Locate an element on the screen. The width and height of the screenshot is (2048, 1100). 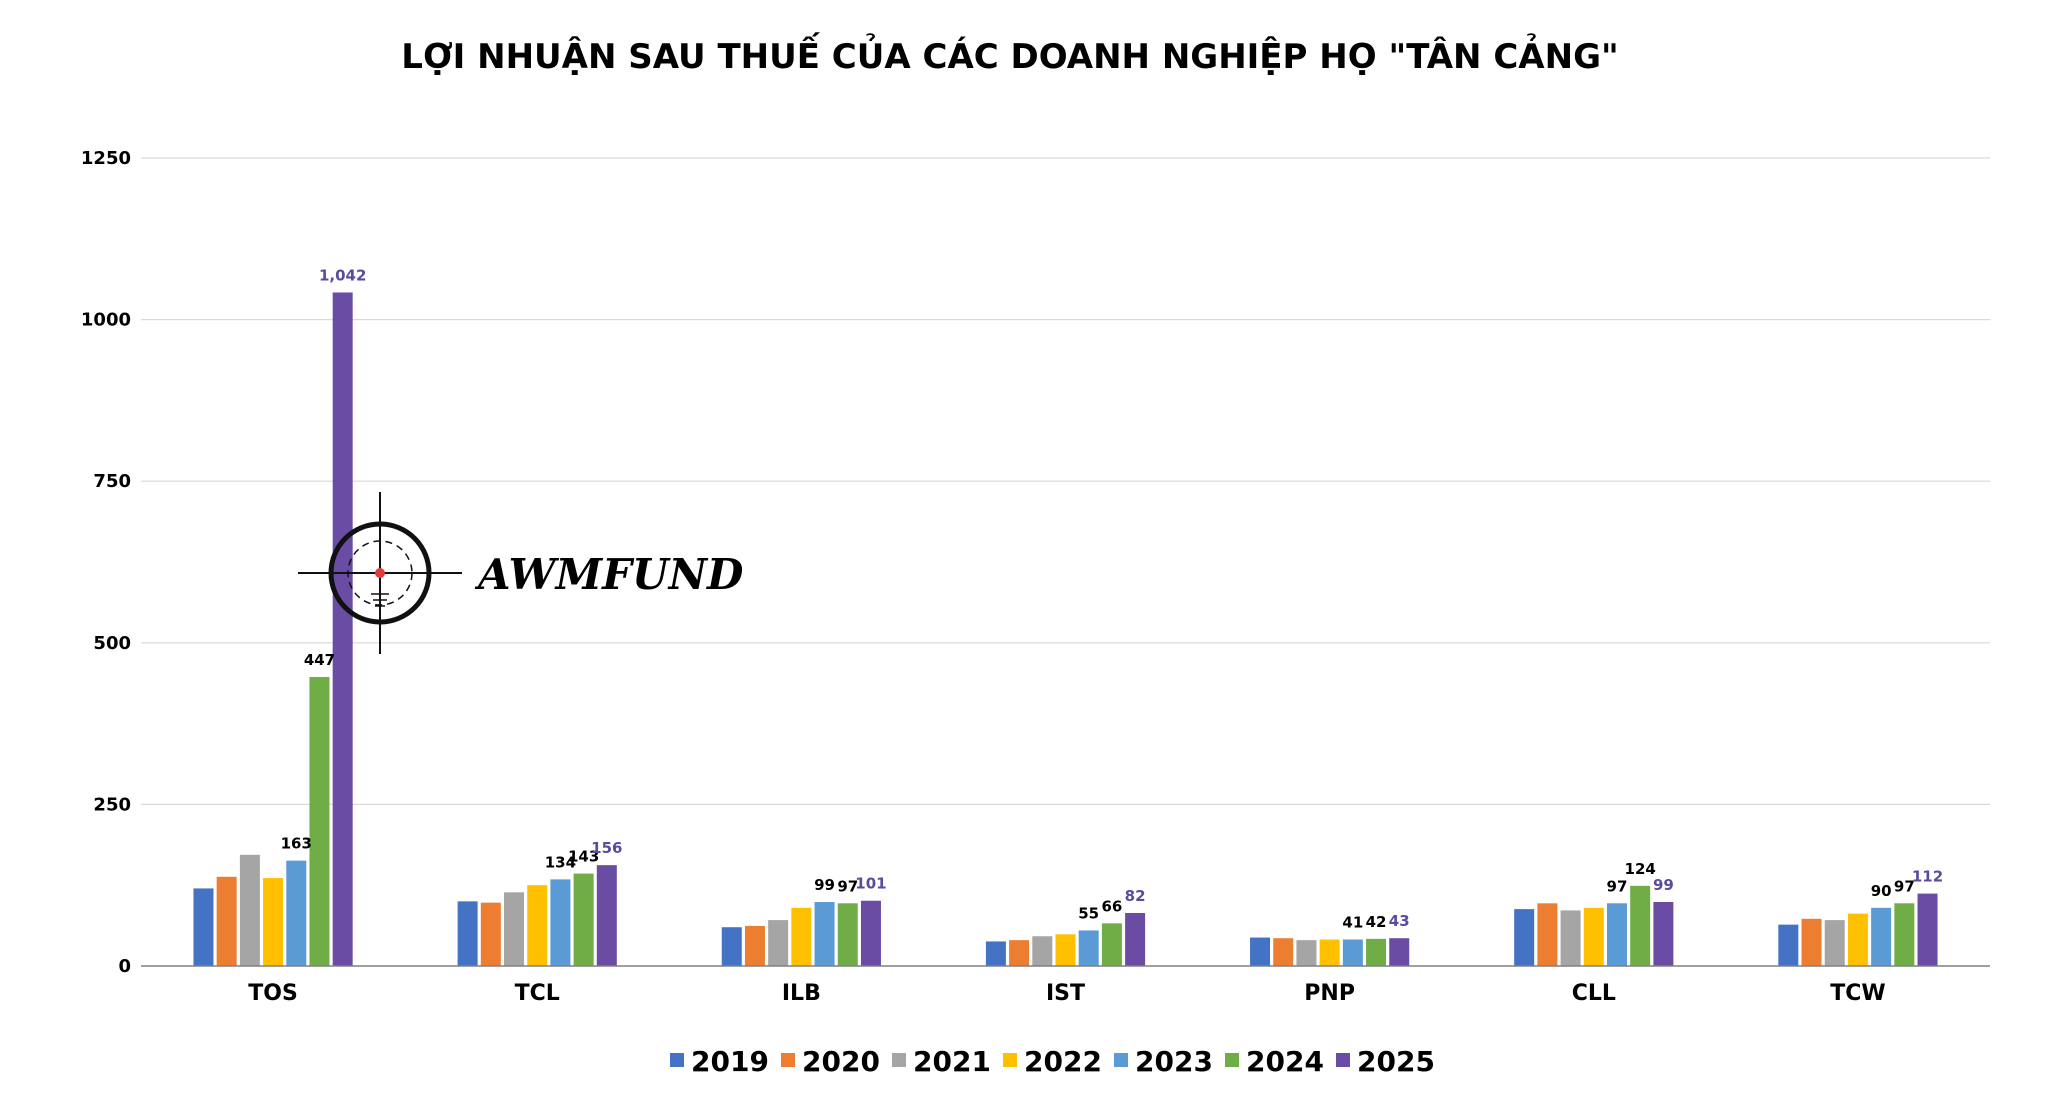
x-tick-label: ILB is located at coordinates (801, 993).